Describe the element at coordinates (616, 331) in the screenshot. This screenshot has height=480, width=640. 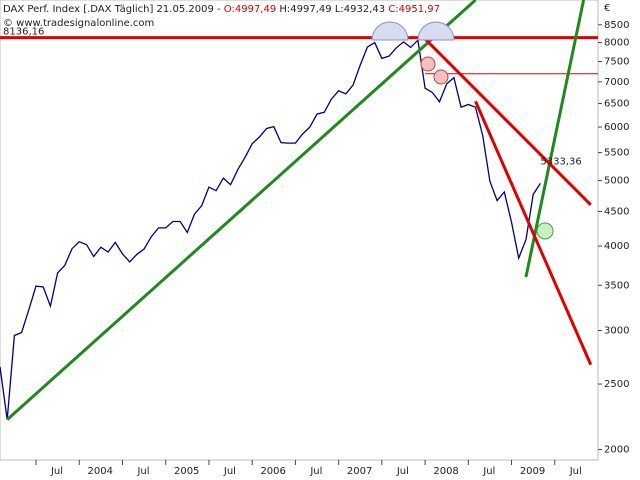
I see `y-tick-label: 3000` at that location.